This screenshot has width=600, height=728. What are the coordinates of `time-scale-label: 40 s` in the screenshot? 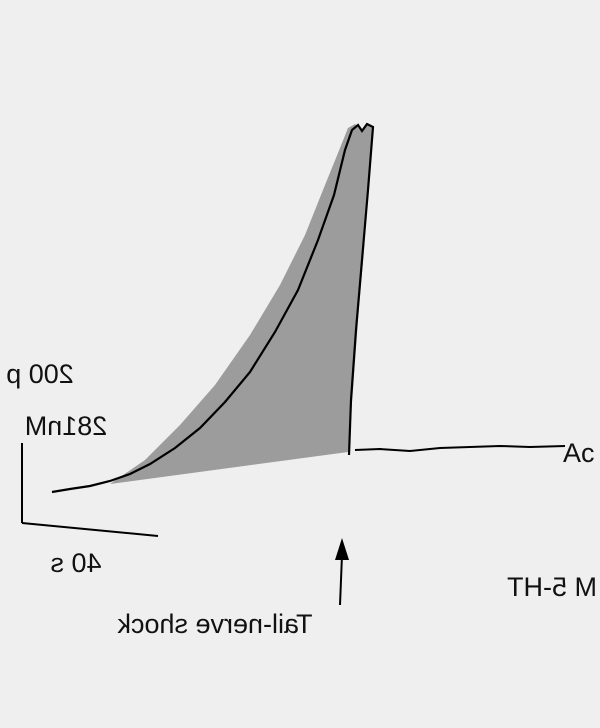 It's located at (75, 563).